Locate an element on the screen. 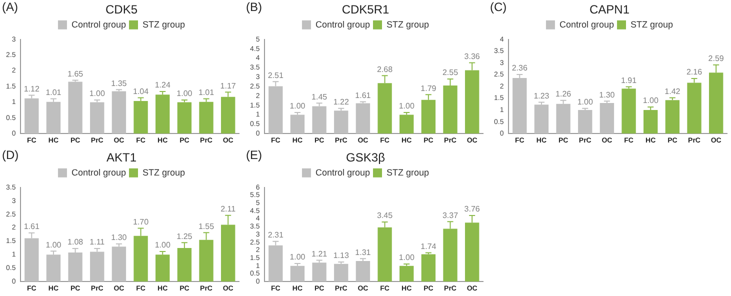 The height and width of the screenshot is (296, 731). data-label: 1.26 is located at coordinates (564, 94).